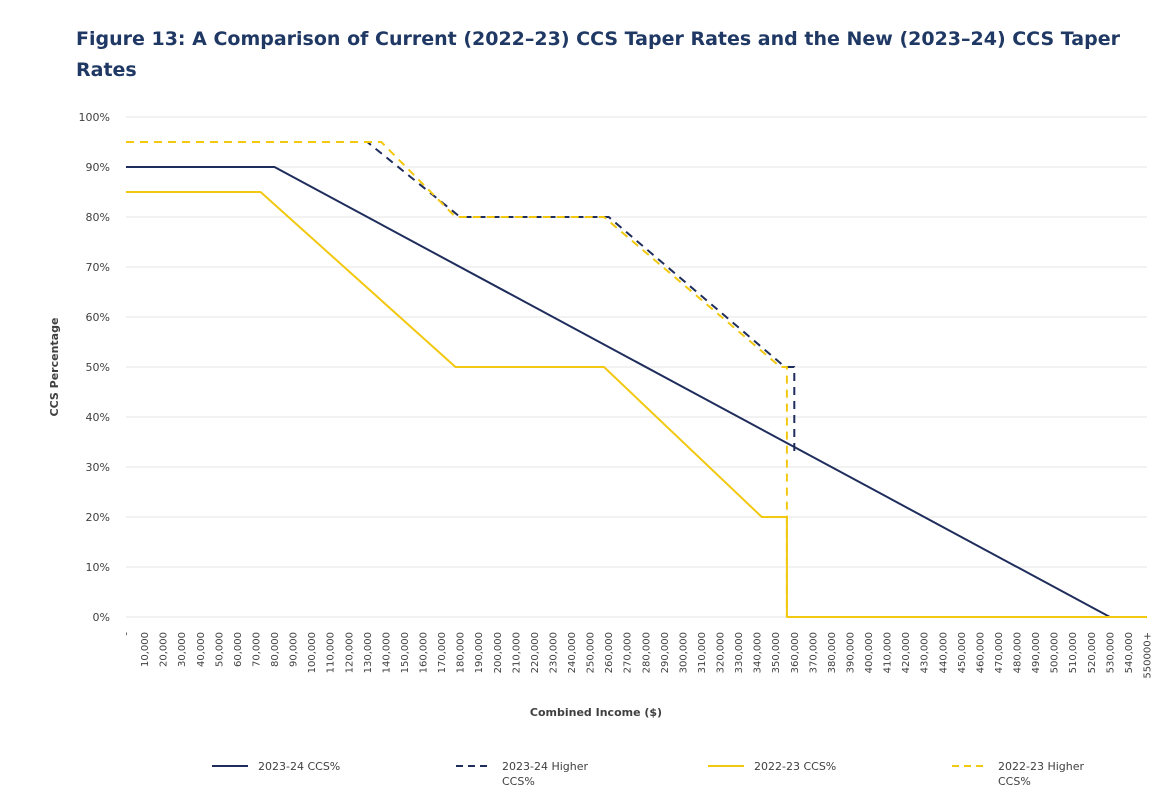 This screenshot has height=812, width=1168. I want to click on y-tick-label: 100%, so click(94, 117).